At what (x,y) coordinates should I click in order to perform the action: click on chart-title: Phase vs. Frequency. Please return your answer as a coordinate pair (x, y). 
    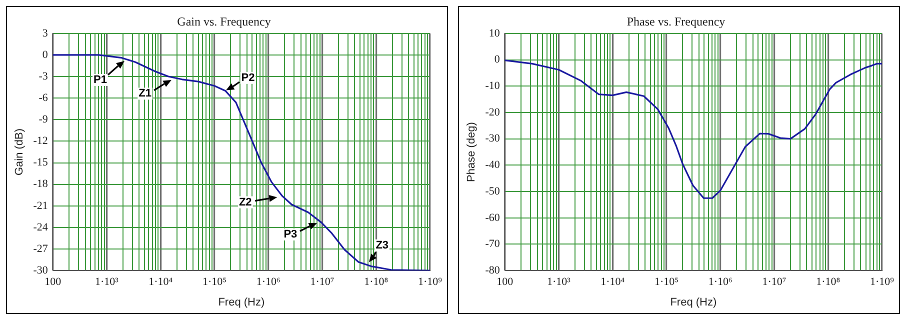
    Looking at the image, I should click on (676, 21).